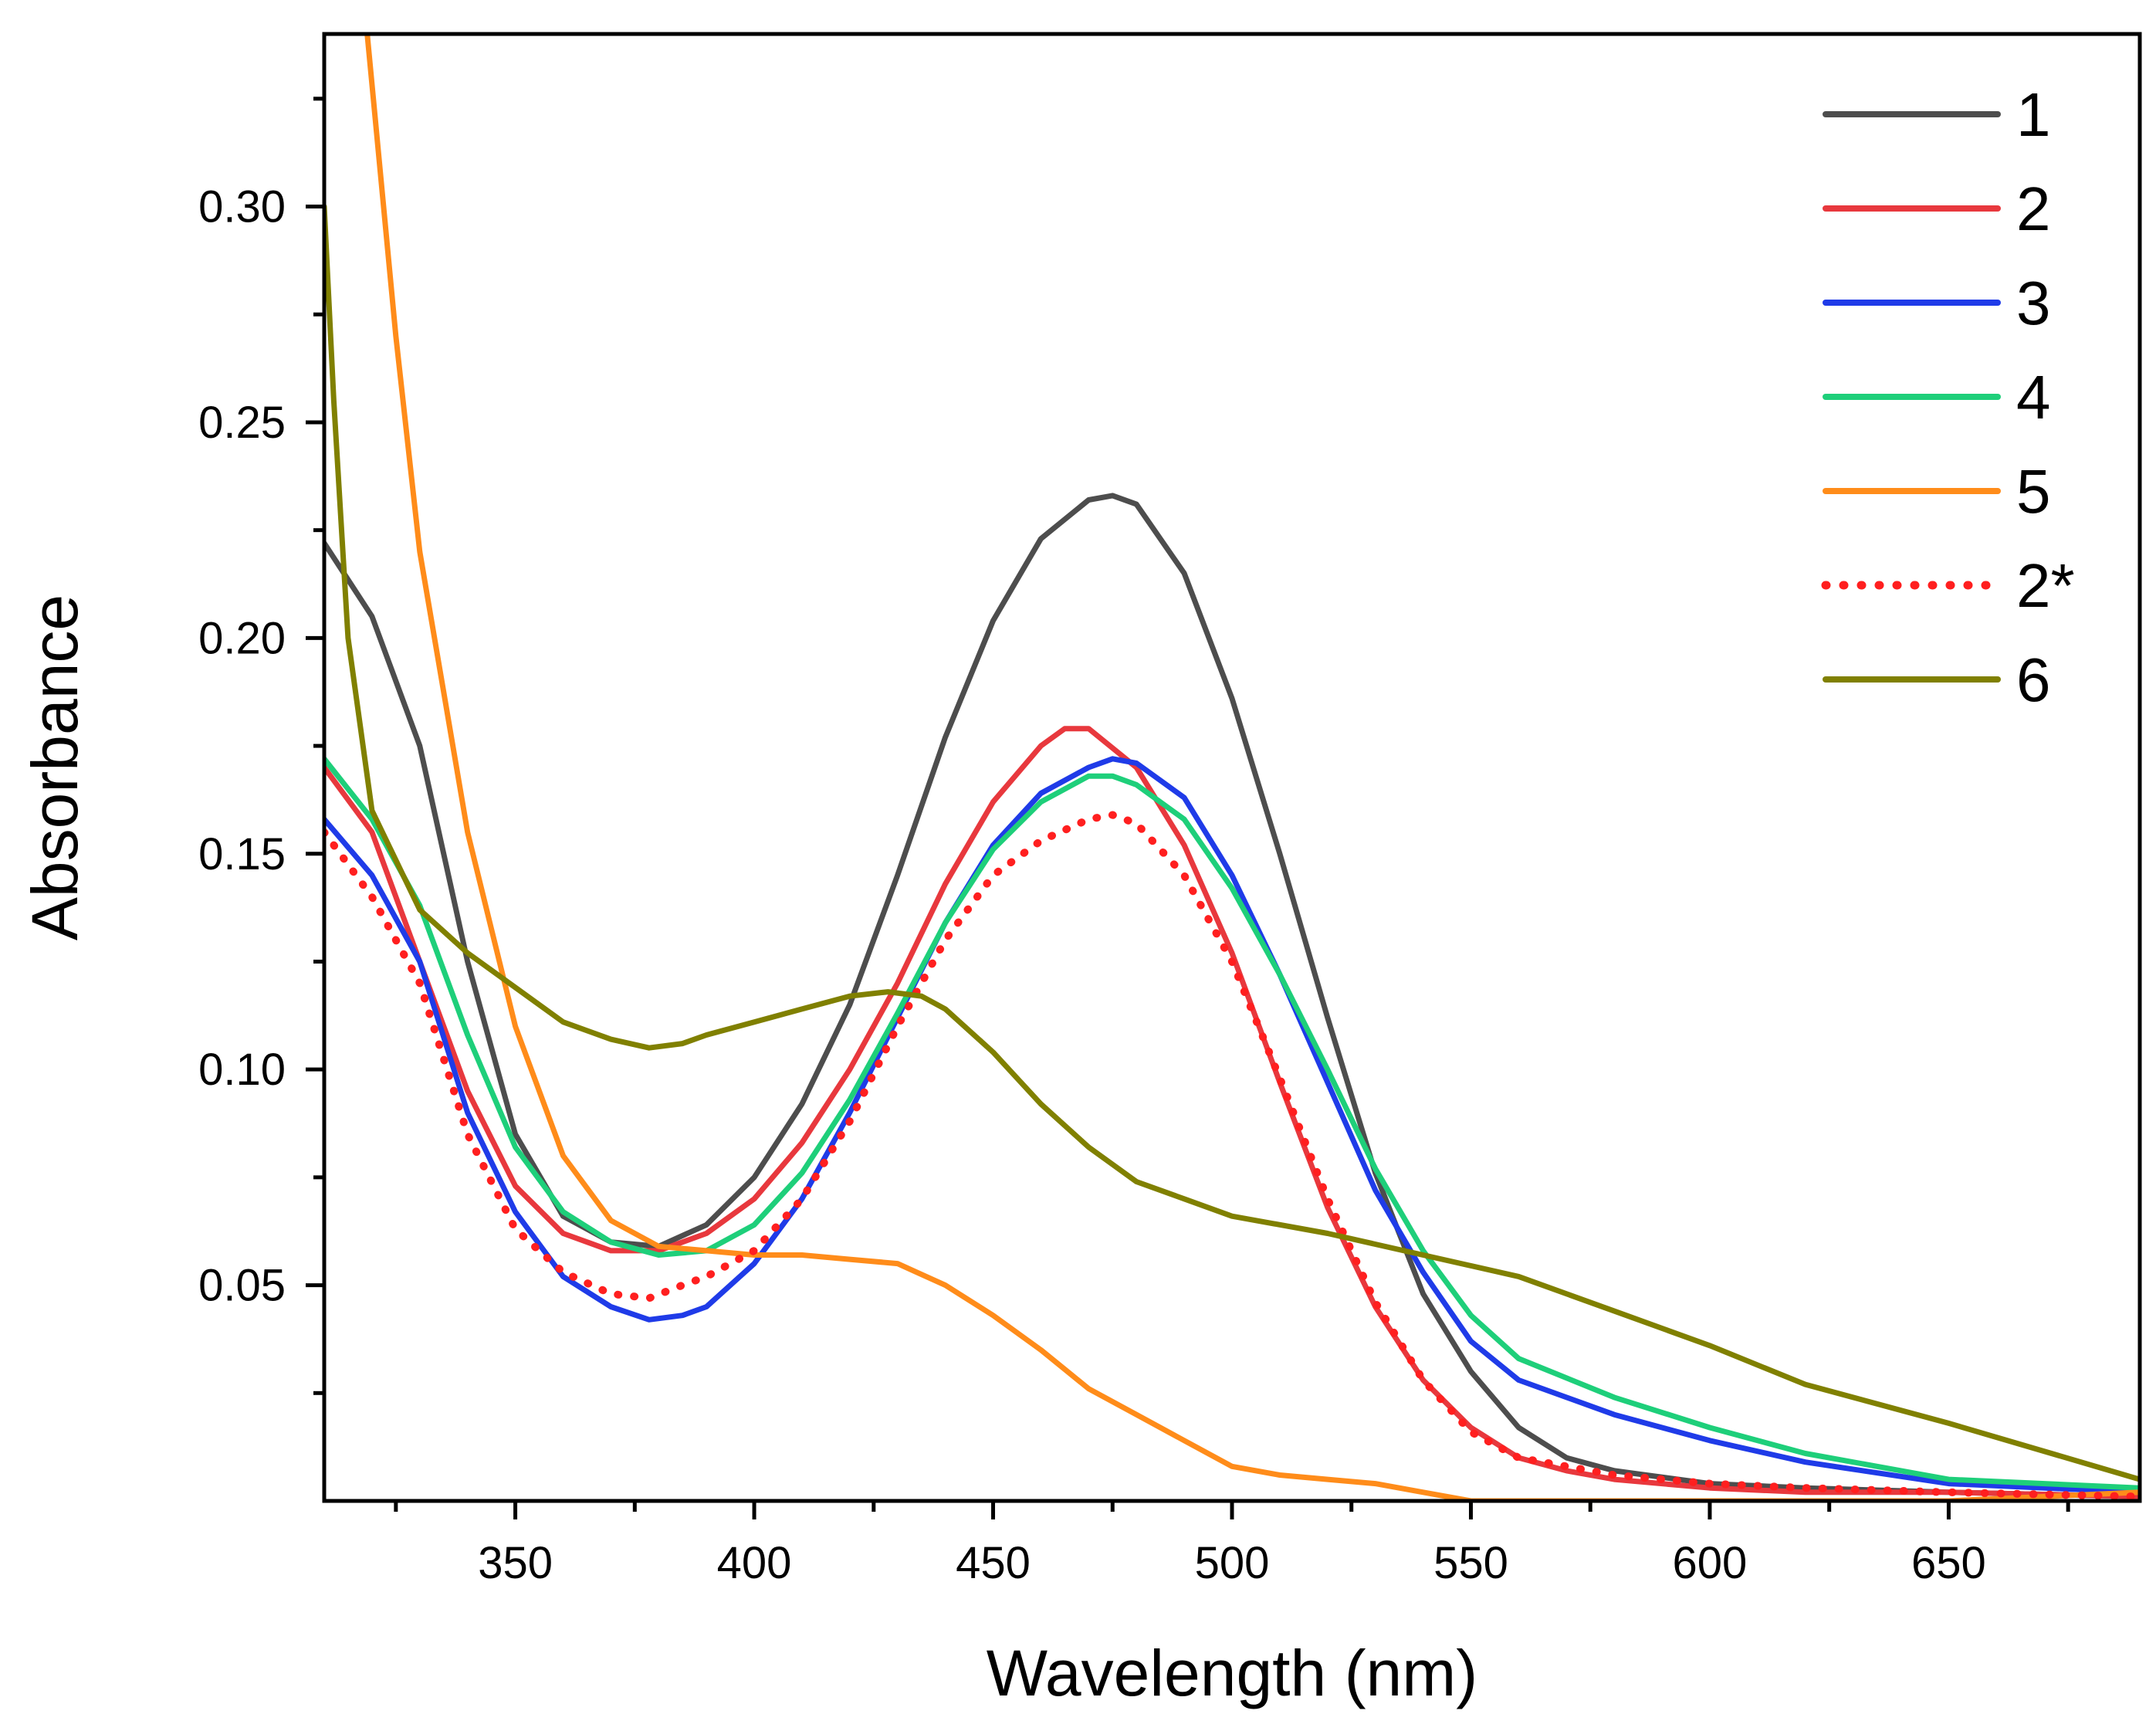  Describe the element at coordinates (55, 767) in the screenshot. I see `y-axis-title: Absorbance` at that location.